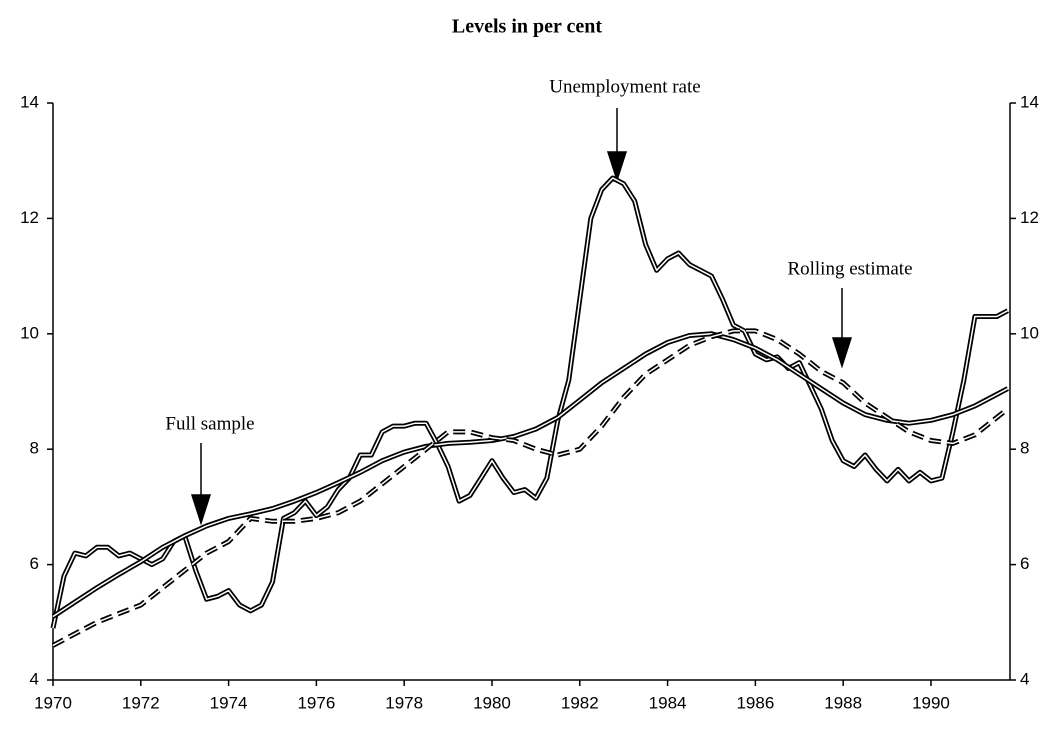 Image resolution: width=1053 pixels, height=735 pixels. Describe the element at coordinates (316, 702) in the screenshot. I see `x-tick-label: 1976` at that location.